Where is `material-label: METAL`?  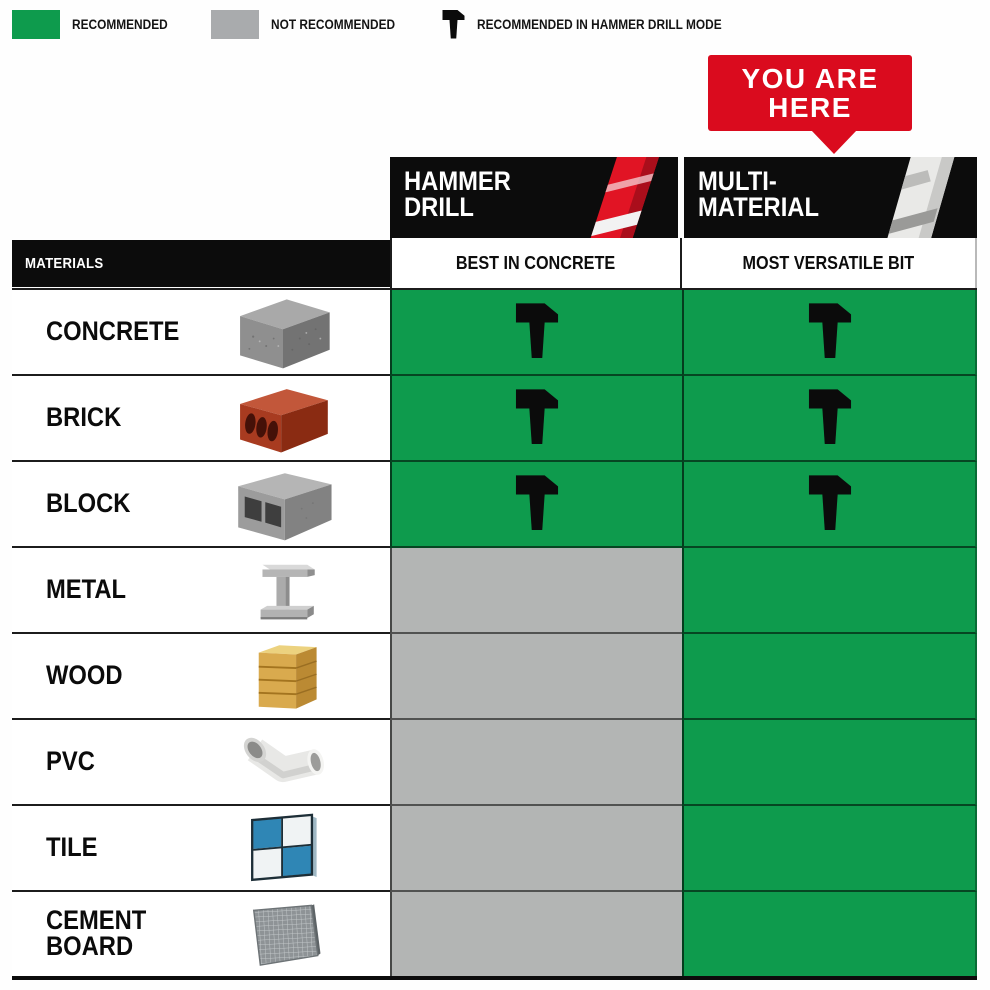 material-label: METAL is located at coordinates (91, 589).